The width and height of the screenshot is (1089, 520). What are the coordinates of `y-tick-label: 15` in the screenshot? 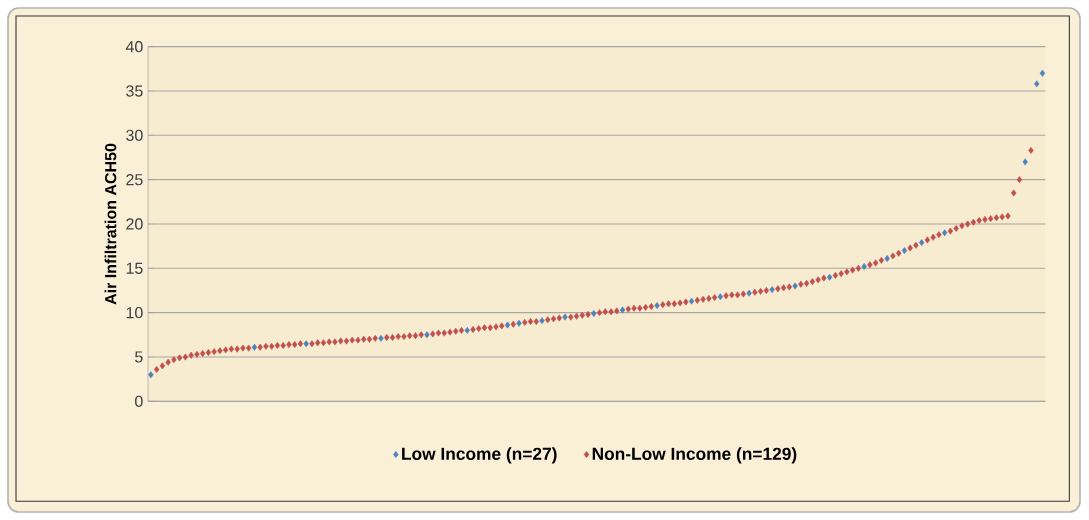 It's located at (134, 268).